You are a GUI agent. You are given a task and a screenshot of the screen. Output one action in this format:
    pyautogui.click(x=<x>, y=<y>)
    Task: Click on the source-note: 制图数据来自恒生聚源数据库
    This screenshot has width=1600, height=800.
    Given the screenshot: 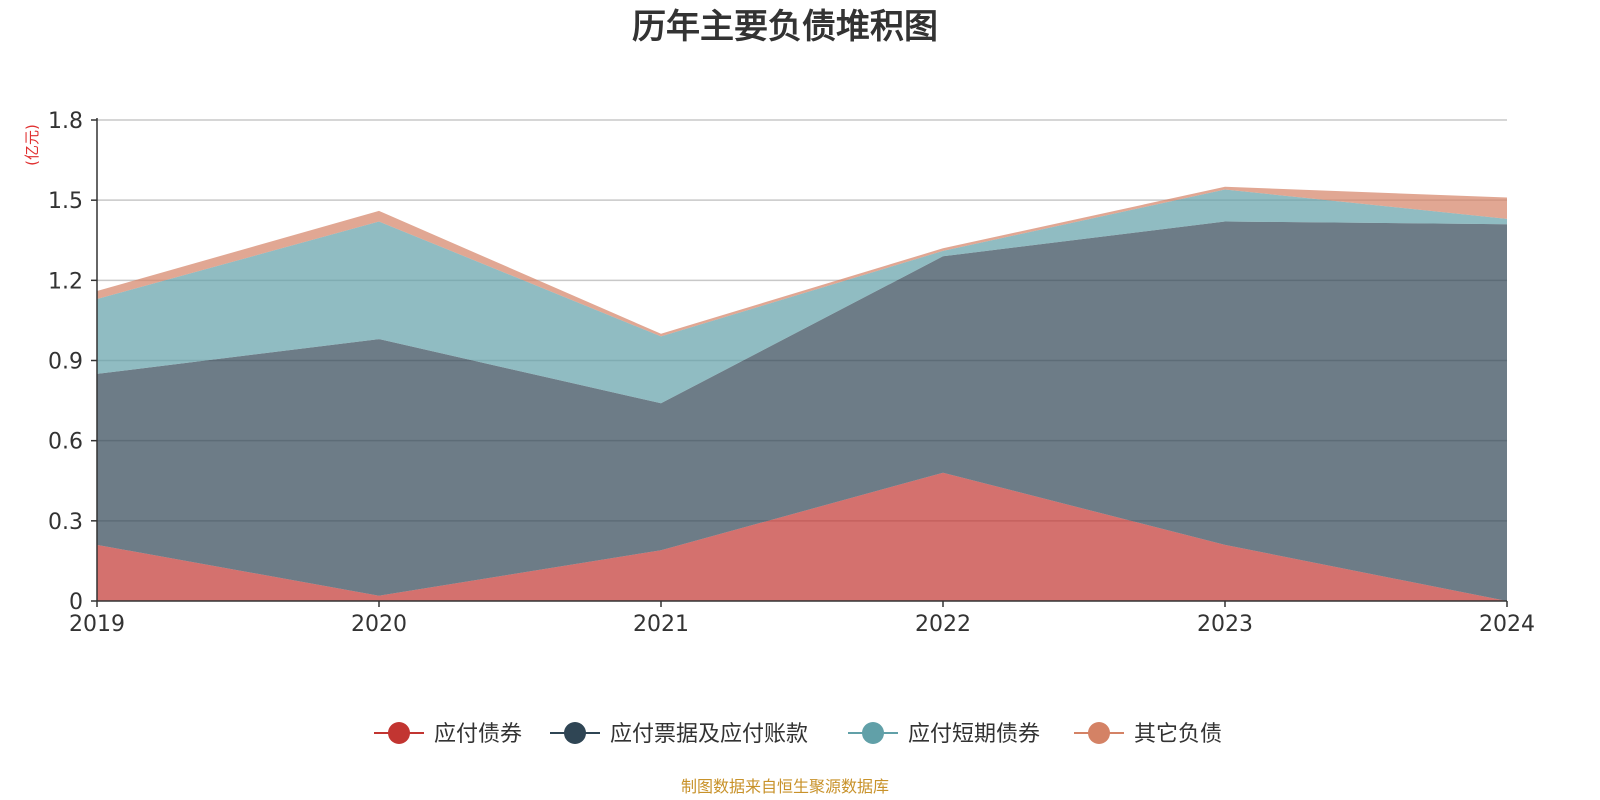 What is the action you would take?
    pyautogui.click(x=785, y=786)
    